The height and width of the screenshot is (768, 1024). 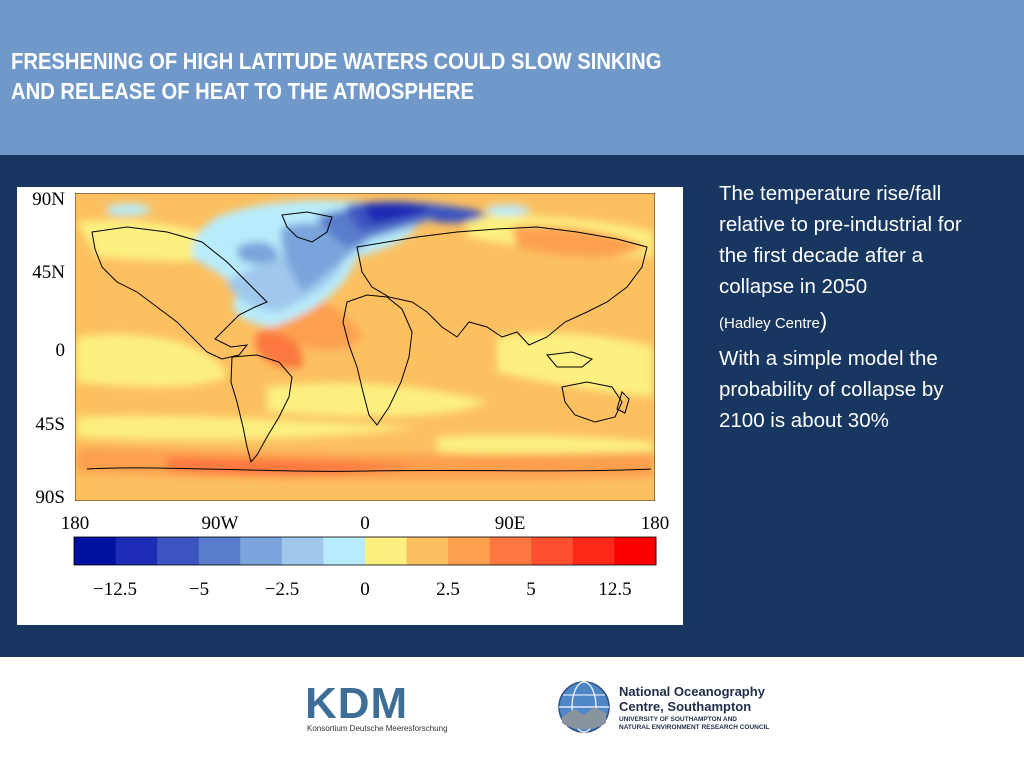 What do you see at coordinates (531, 589) in the screenshot?
I see `colorbar-label: 5` at bounding box center [531, 589].